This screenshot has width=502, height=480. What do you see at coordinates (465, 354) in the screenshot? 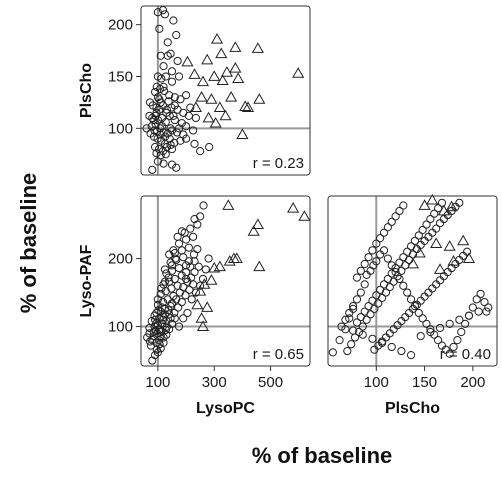
I see `correlation-annotation: r = 0.40` at bounding box center [465, 354].